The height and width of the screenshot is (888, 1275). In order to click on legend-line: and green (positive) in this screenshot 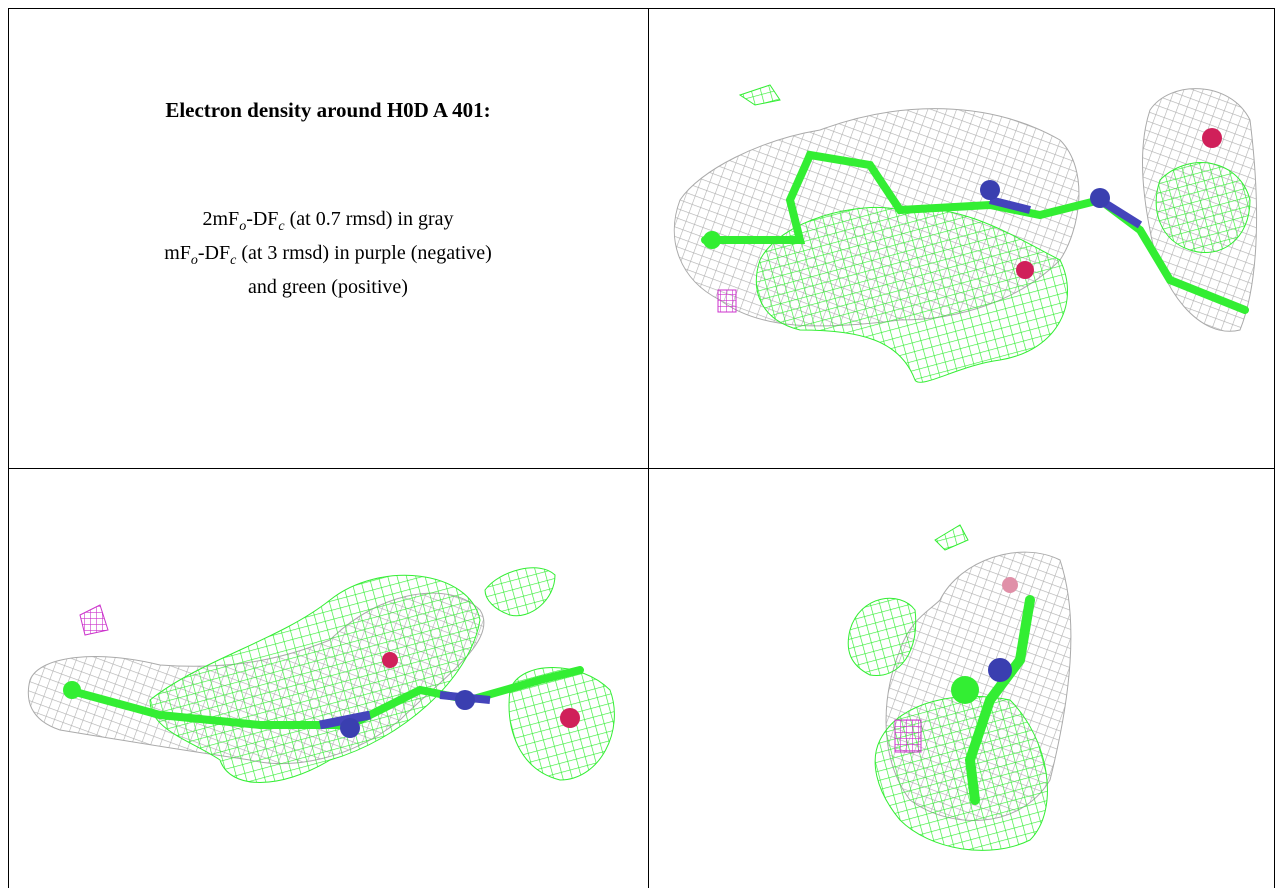, I will do `click(328, 287)`.